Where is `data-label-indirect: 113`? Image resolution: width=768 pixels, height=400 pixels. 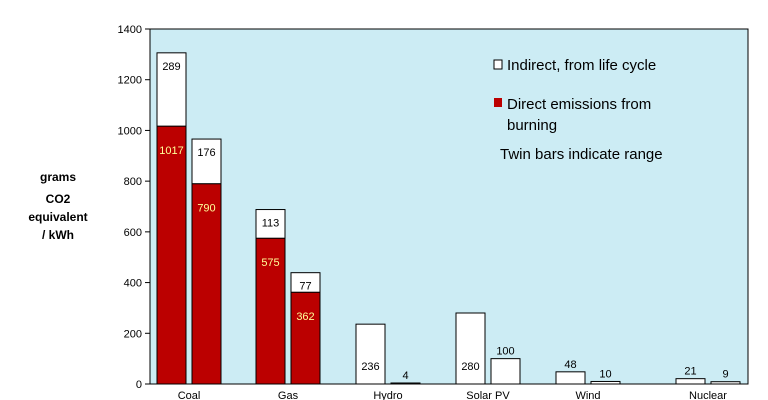
data-label-indirect: 113 is located at coordinates (271, 224).